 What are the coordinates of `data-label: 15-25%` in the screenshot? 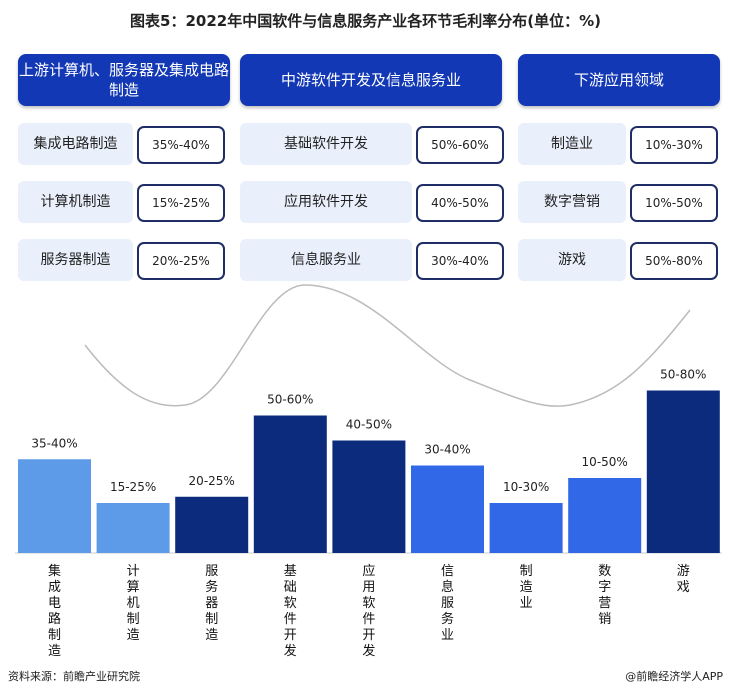 It's located at (133, 487).